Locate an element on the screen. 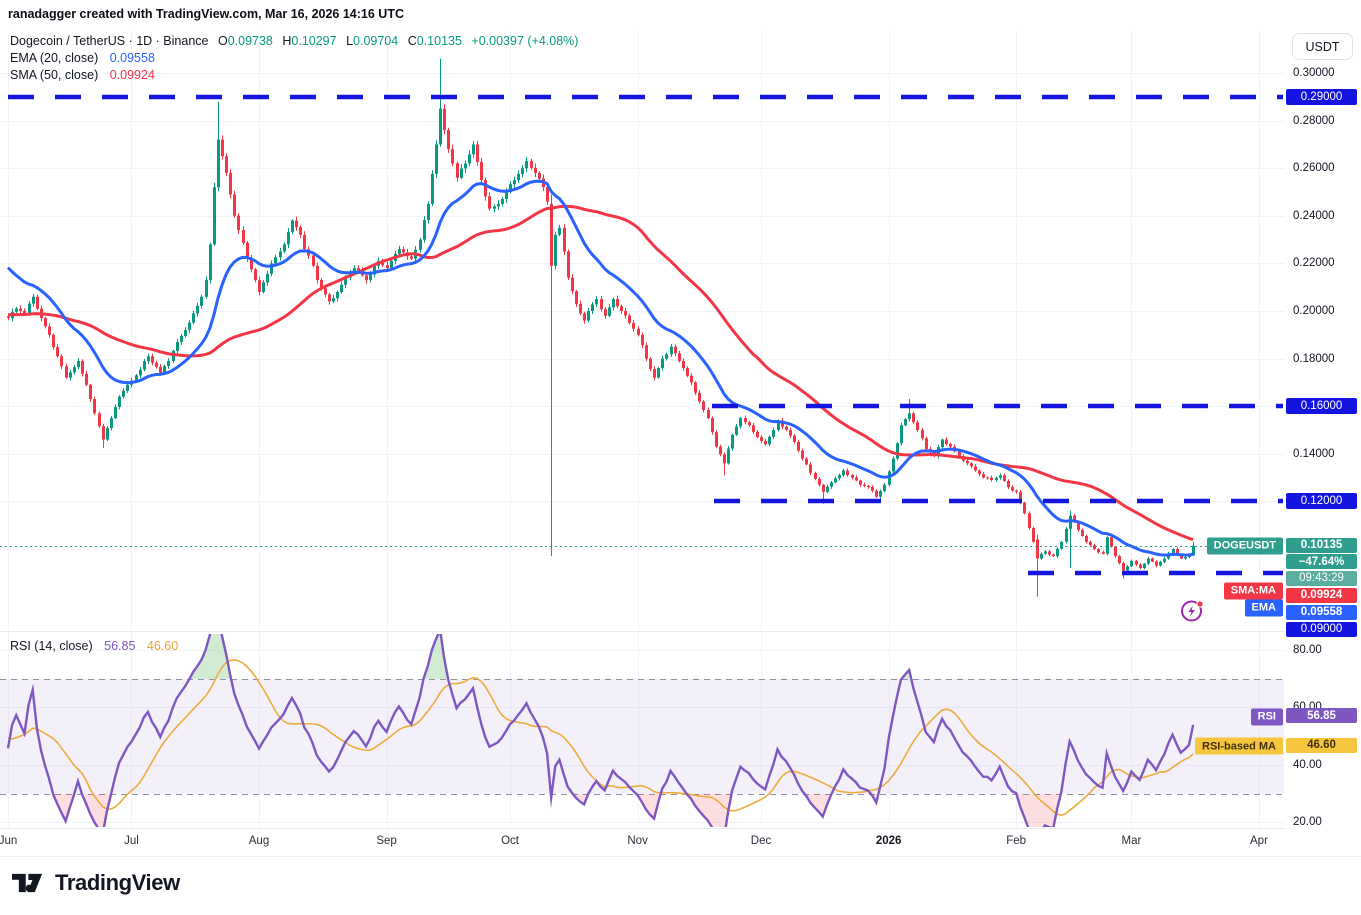 This screenshot has width=1361, height=915. rsi-ma-last-value: 46.60 is located at coordinates (162, 646).